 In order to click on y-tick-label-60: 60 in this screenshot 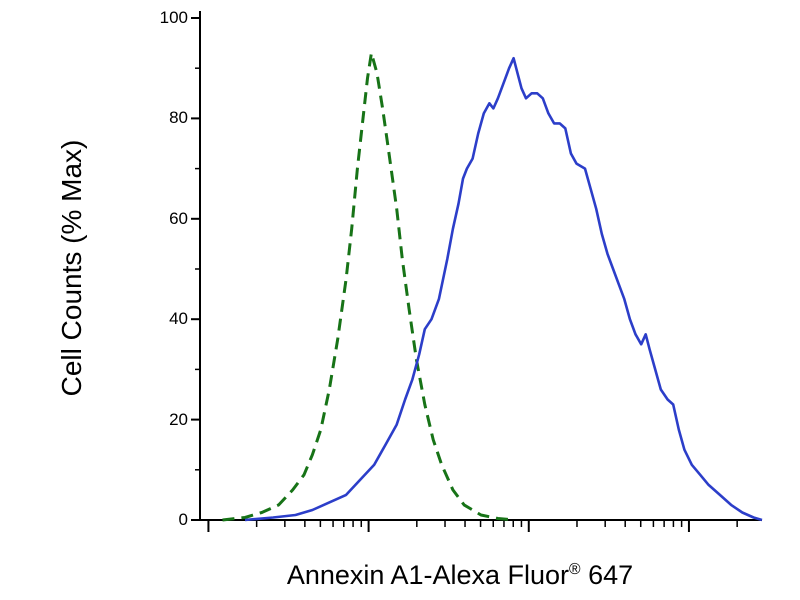, I will do `click(178, 218)`.